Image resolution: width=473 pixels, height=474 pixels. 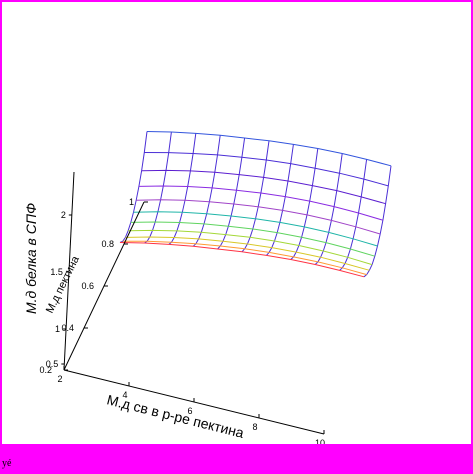 What do you see at coordinates (57, 329) in the screenshot?
I see `z-tick-label: 1` at bounding box center [57, 329].